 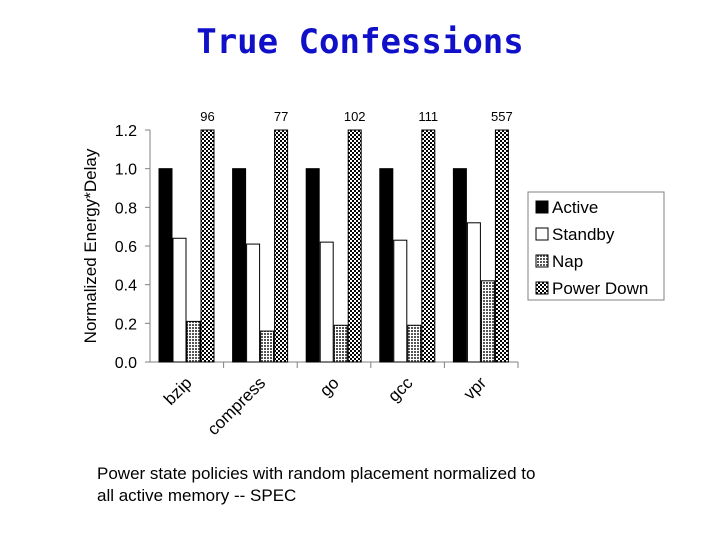 What do you see at coordinates (126, 208) in the screenshot?
I see `y-tick-label: 0.8` at bounding box center [126, 208].